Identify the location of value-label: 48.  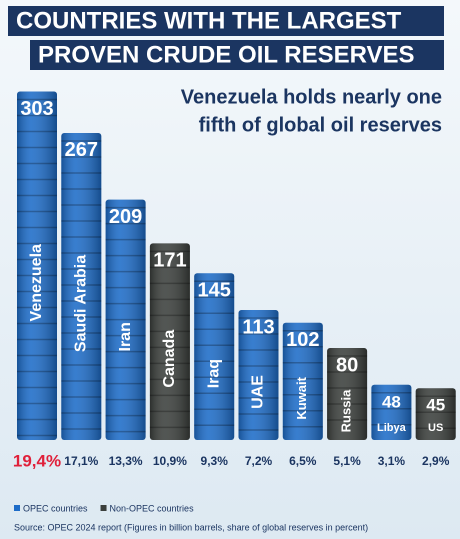
(391, 401).